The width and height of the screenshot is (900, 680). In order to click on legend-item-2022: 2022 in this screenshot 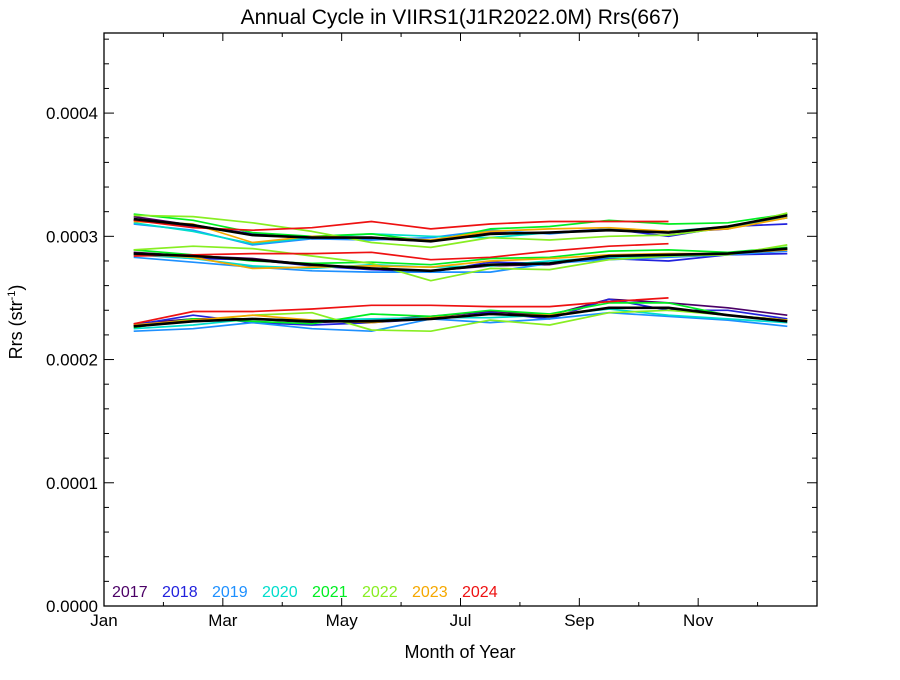, I will do `click(380, 592)`.